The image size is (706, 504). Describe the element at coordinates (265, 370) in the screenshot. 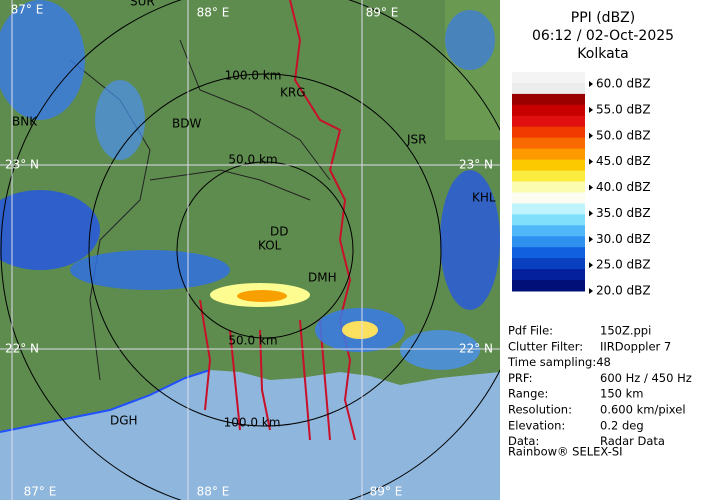

I see `delta` at that location.